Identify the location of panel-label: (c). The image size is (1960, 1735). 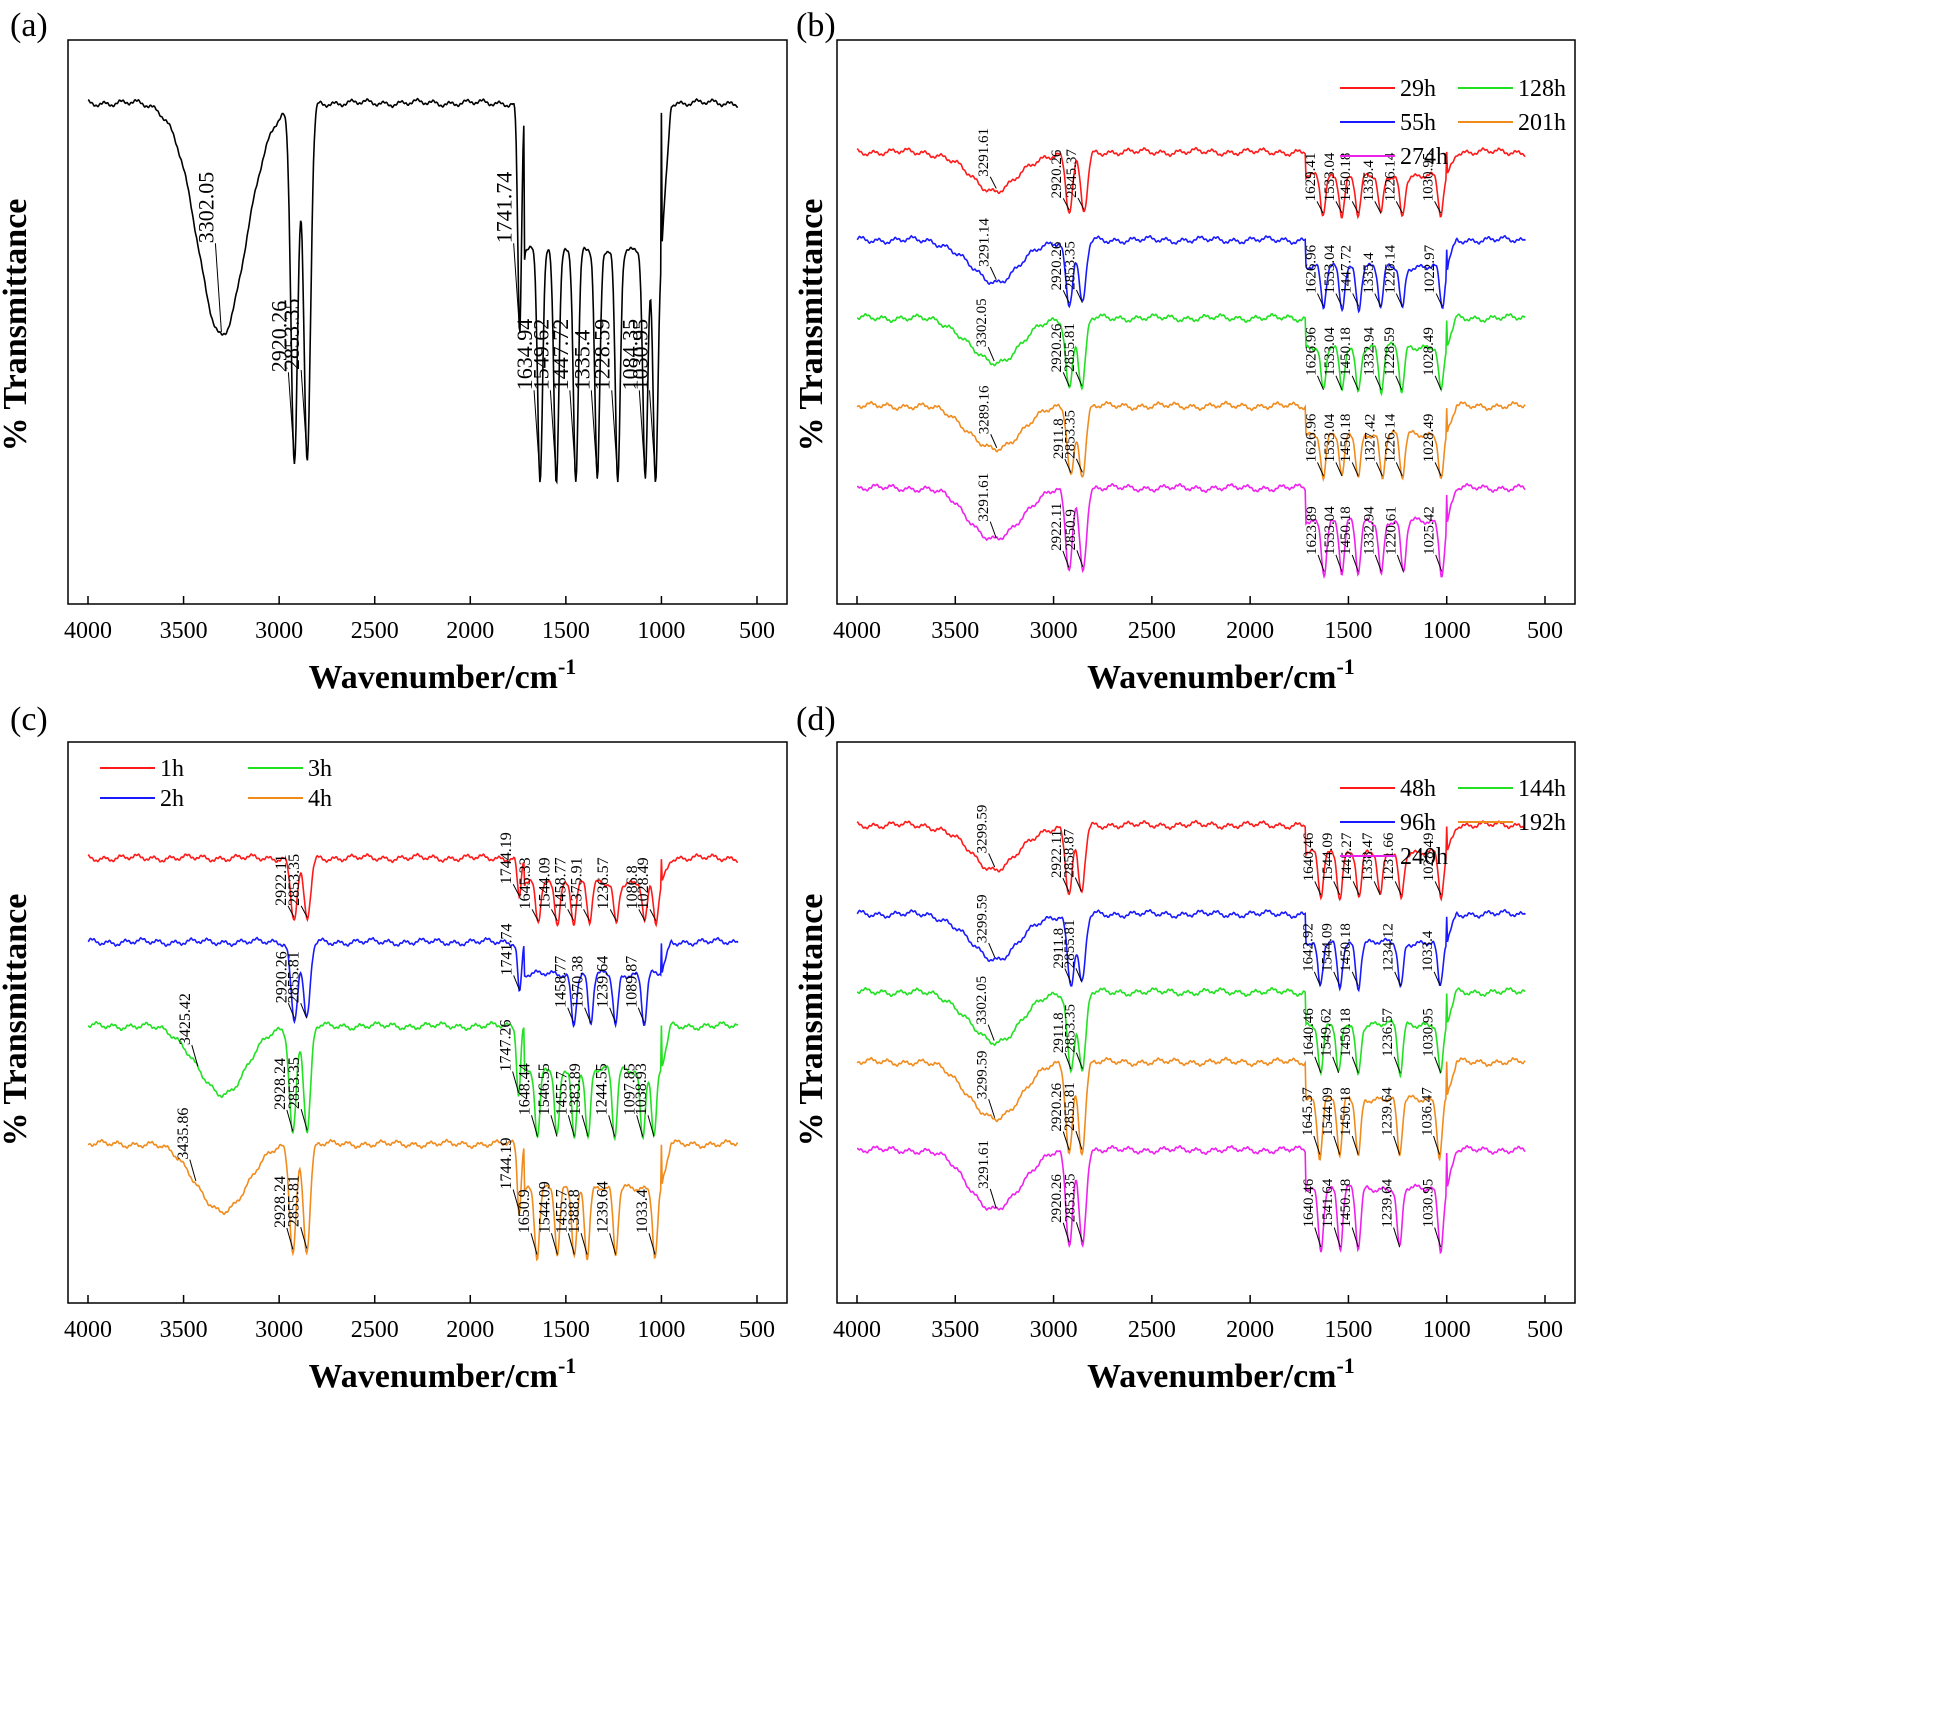
(29, 719).